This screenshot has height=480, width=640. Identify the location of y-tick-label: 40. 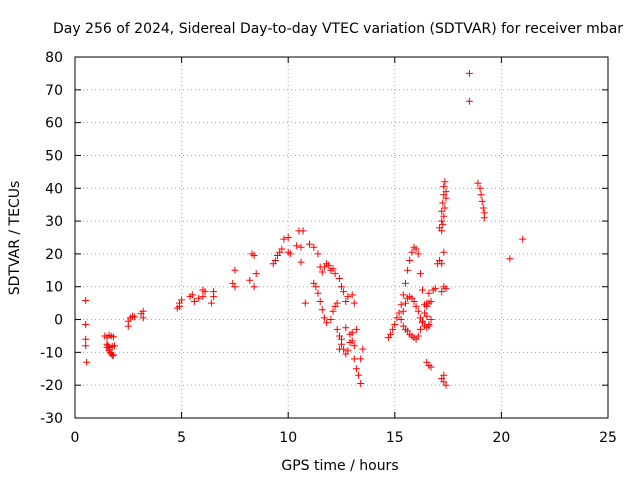
(54, 189).